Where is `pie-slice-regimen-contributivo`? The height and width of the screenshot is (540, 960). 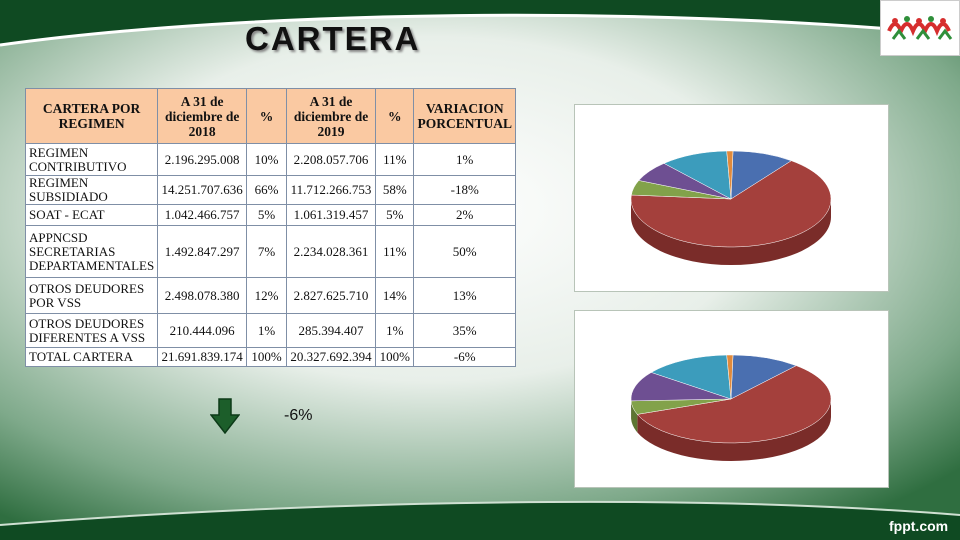 pie-slice-regimen-contributivo is located at coordinates (763, 377).